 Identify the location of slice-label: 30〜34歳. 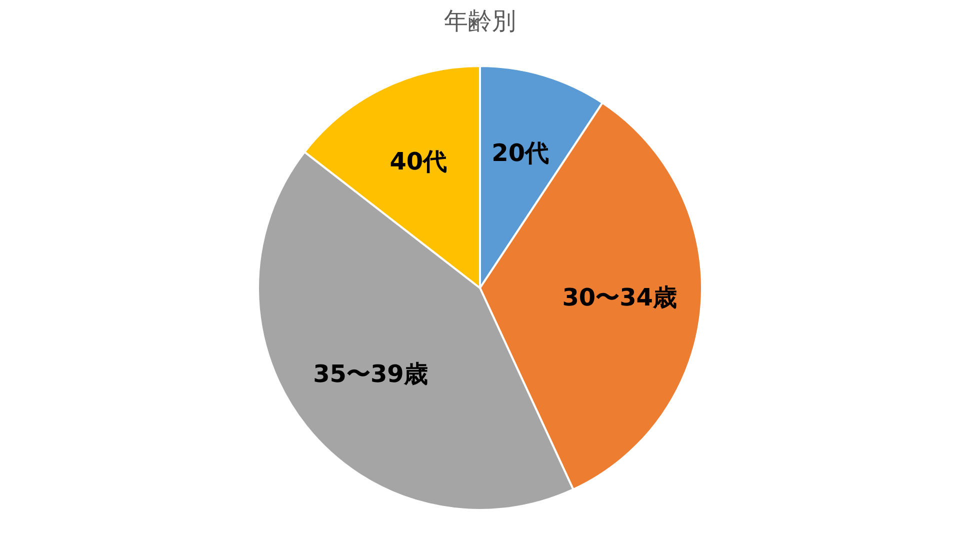
(619, 298).